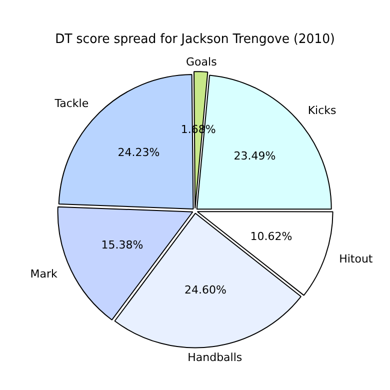  I want to click on chart-title: DT score spread for Jackson Trengove (2010), so click(195, 40).